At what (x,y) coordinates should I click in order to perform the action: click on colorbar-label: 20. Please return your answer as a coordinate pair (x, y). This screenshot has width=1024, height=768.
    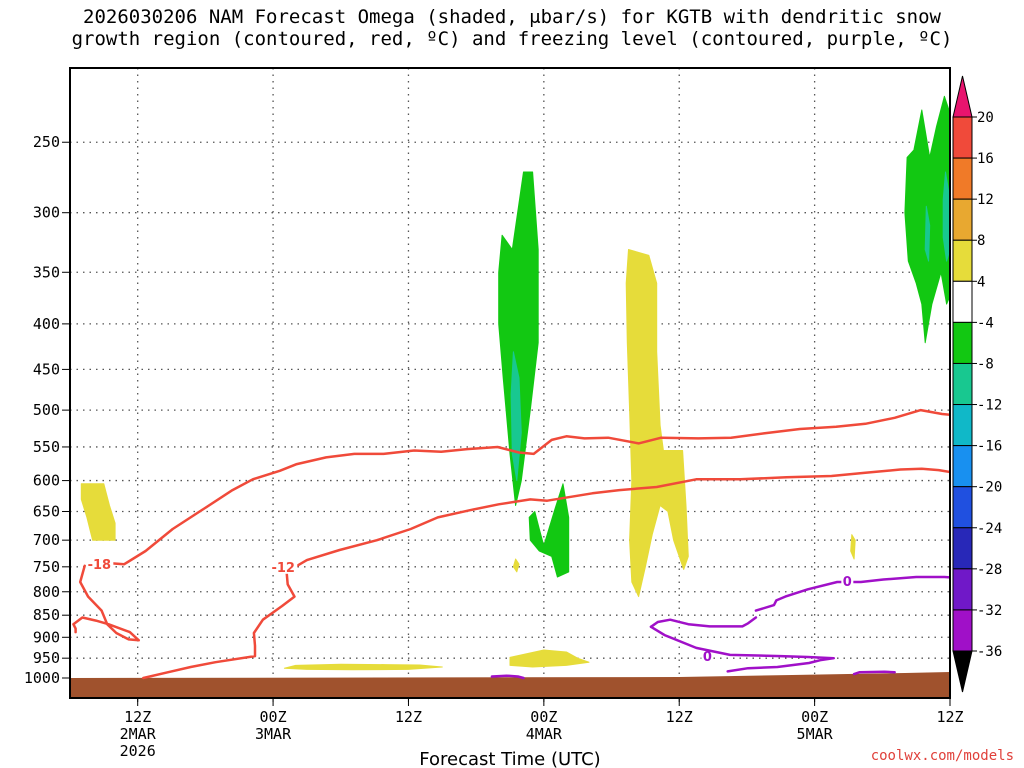
    Looking at the image, I should click on (985, 118).